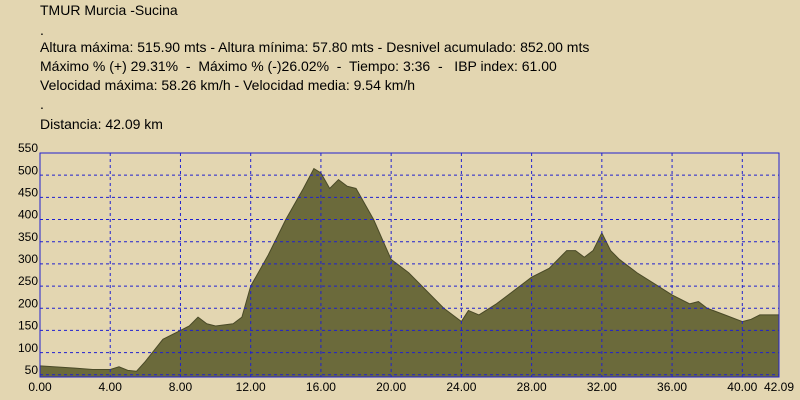  What do you see at coordinates (181, 387) in the screenshot?
I see `x-tick-label: 8.00` at bounding box center [181, 387].